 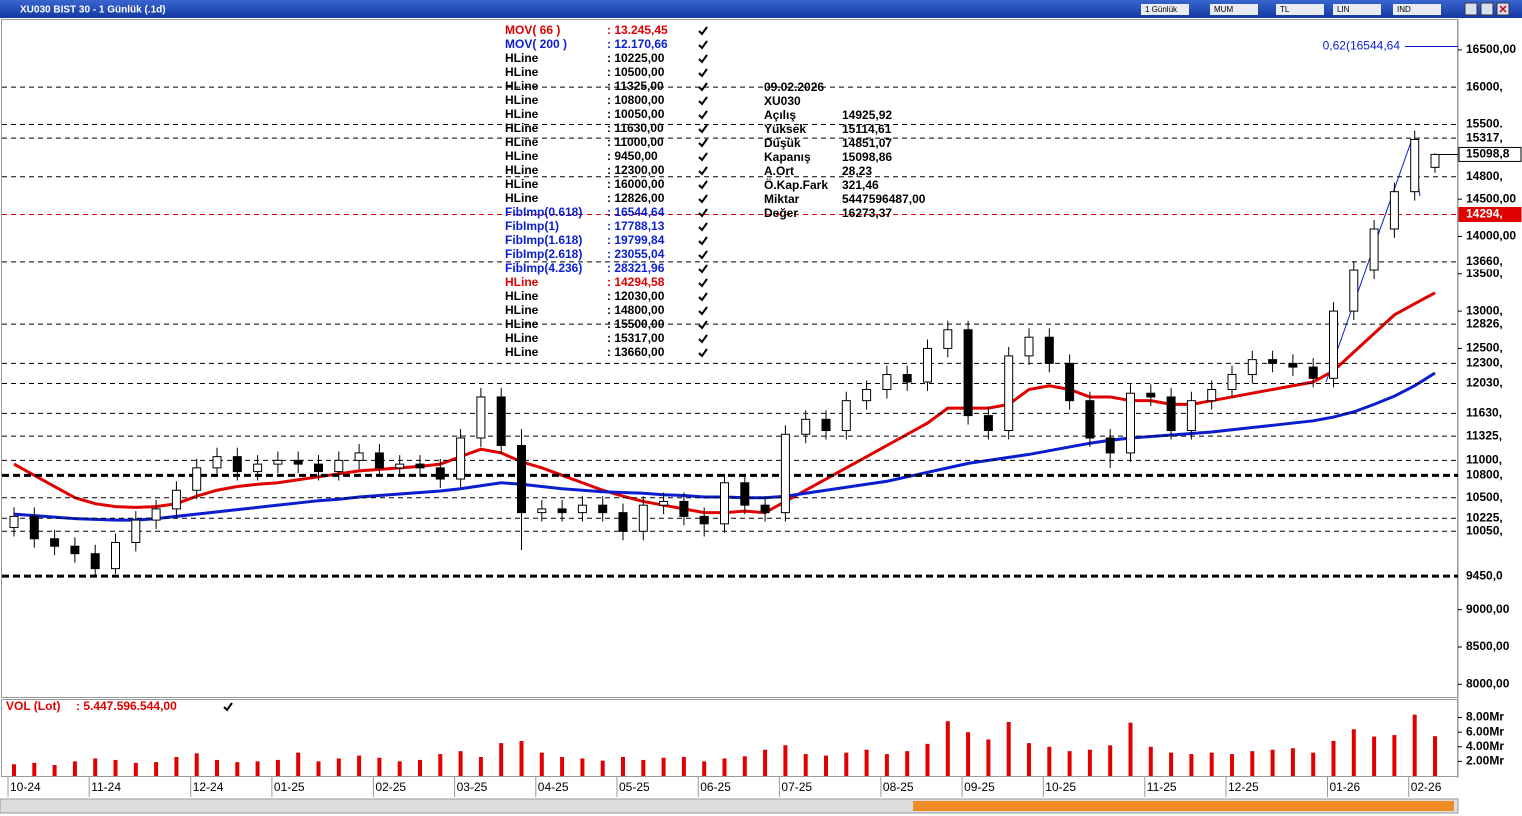 What do you see at coordinates (1484, 413) in the screenshot?
I see `axis-label: 11630,` at bounding box center [1484, 413].